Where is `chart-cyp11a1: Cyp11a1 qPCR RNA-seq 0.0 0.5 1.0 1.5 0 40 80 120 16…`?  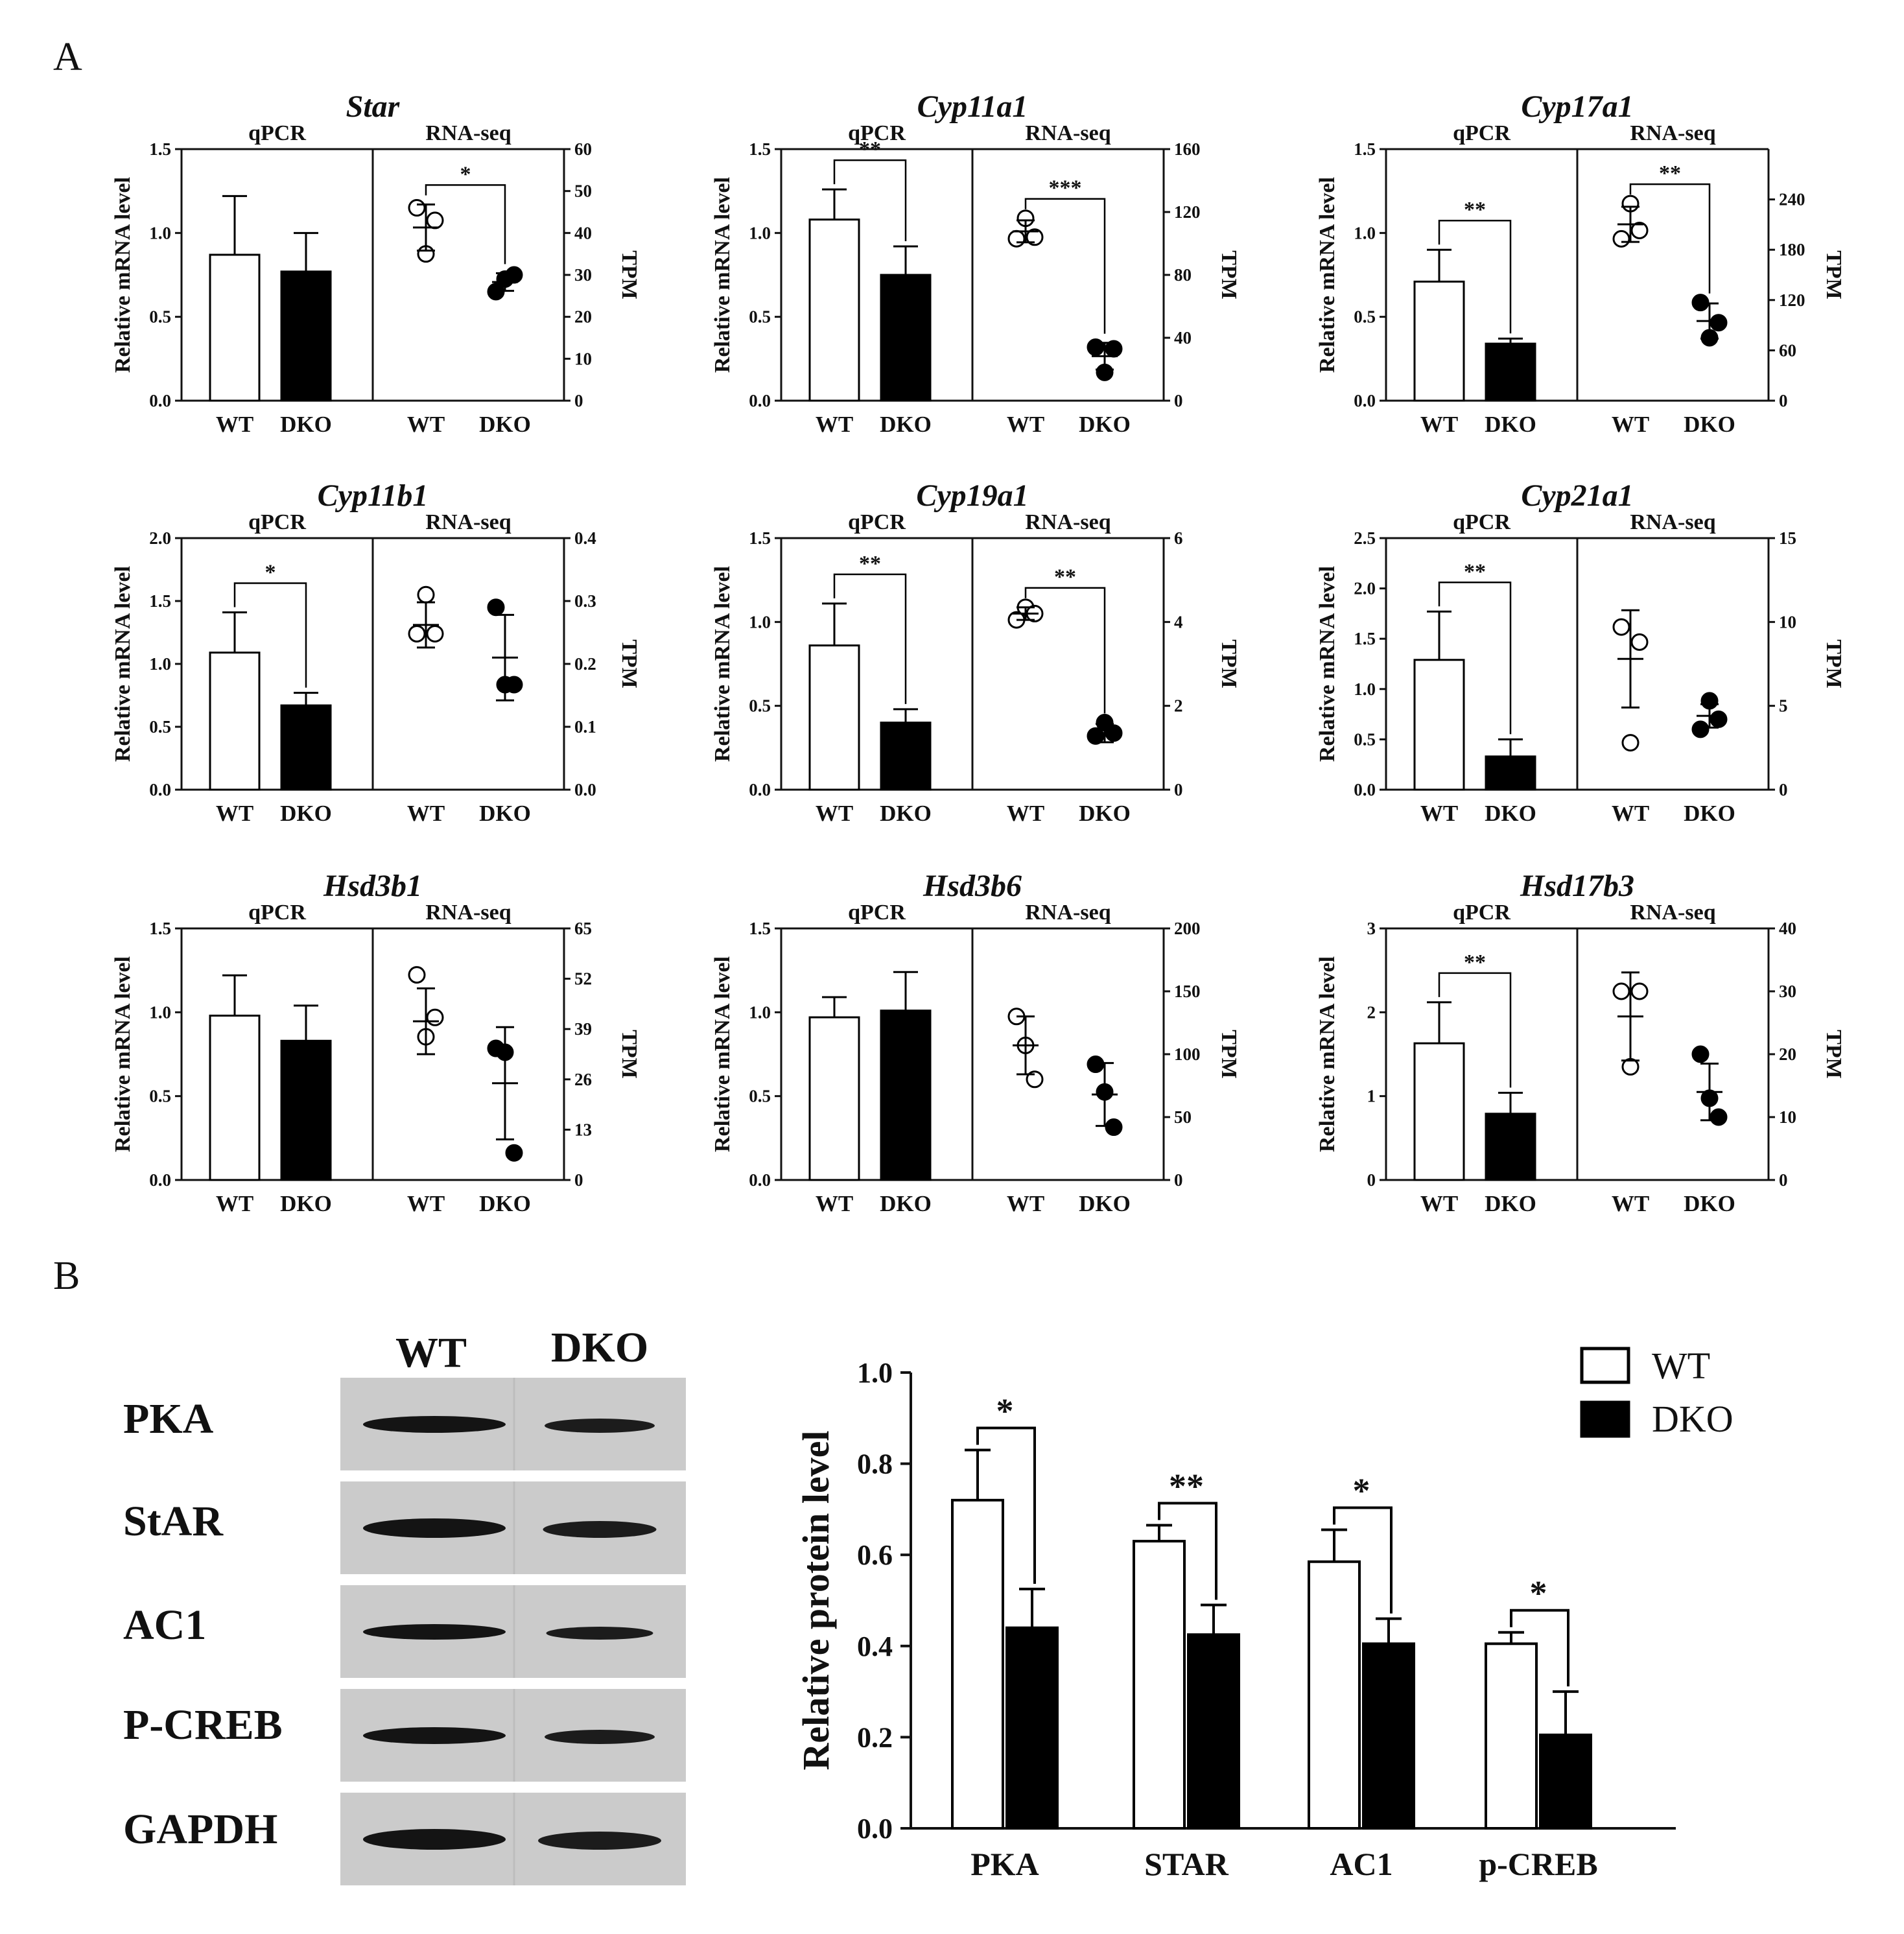
chart-cyp11a1: Cyp11a1 qPCR RNA-seq 0.0 0.5 1.0 1.5 0 40 80 120 16… is located at coordinates (976, 263).